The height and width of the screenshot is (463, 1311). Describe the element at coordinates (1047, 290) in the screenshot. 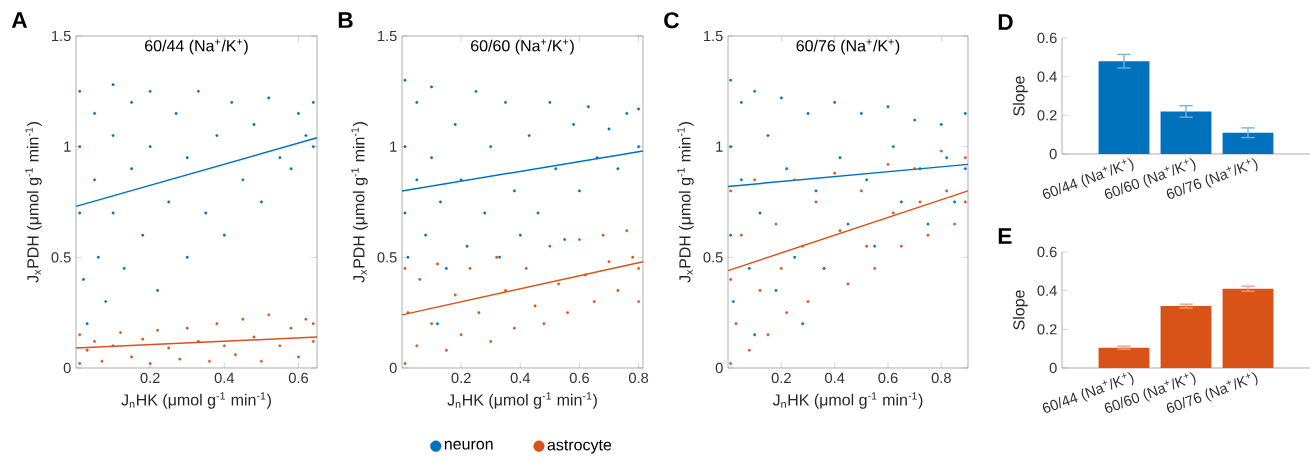

I see `y-tick-label: 0.4` at that location.